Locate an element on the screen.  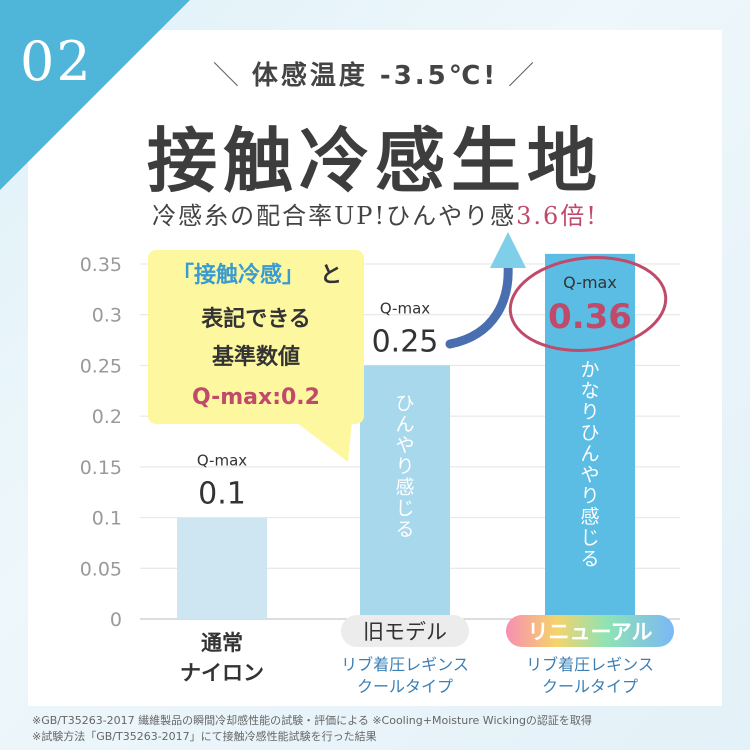
y-tick-label: 0.05 is located at coordinates (101, 569).